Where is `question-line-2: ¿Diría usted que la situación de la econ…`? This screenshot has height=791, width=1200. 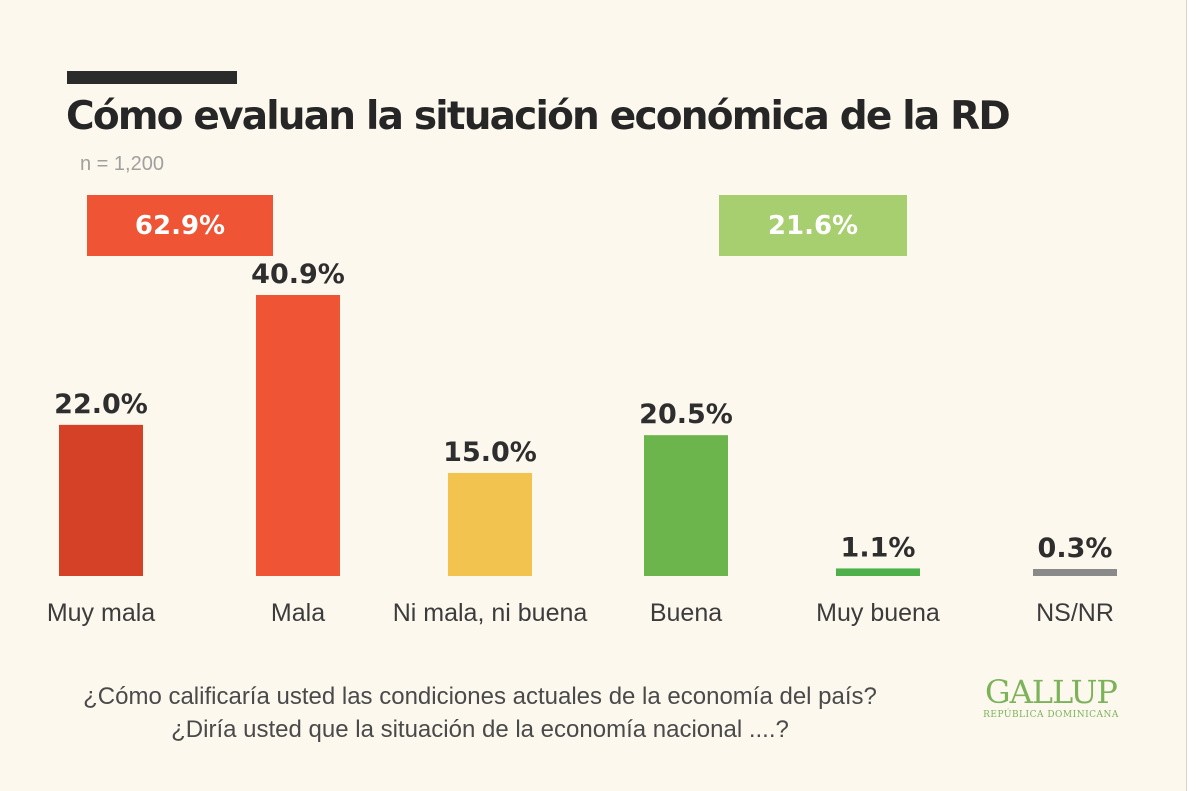 question-line-2: ¿Diría usted que la situación de la econ… is located at coordinates (480, 729).